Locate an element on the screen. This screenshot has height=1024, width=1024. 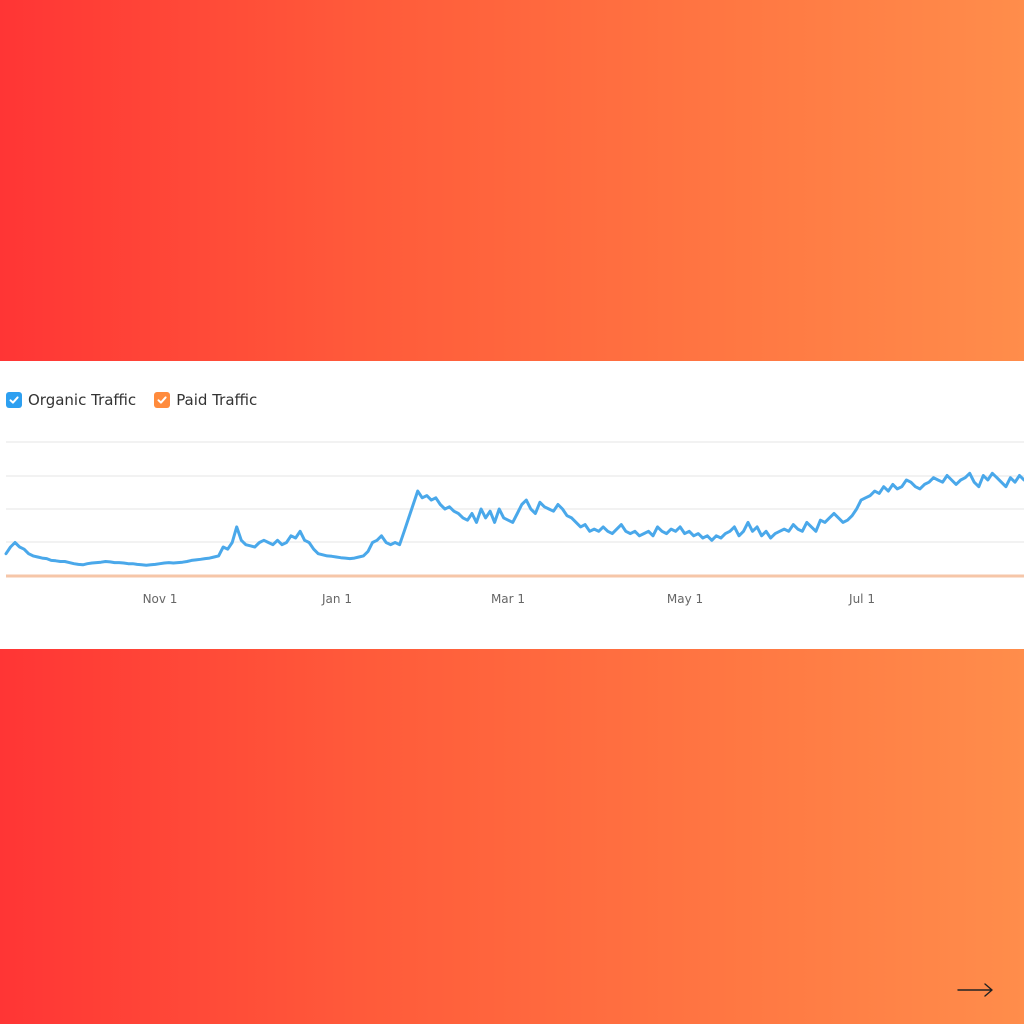
legend-paid-traffic: Paid Traffic is located at coordinates (205, 400).